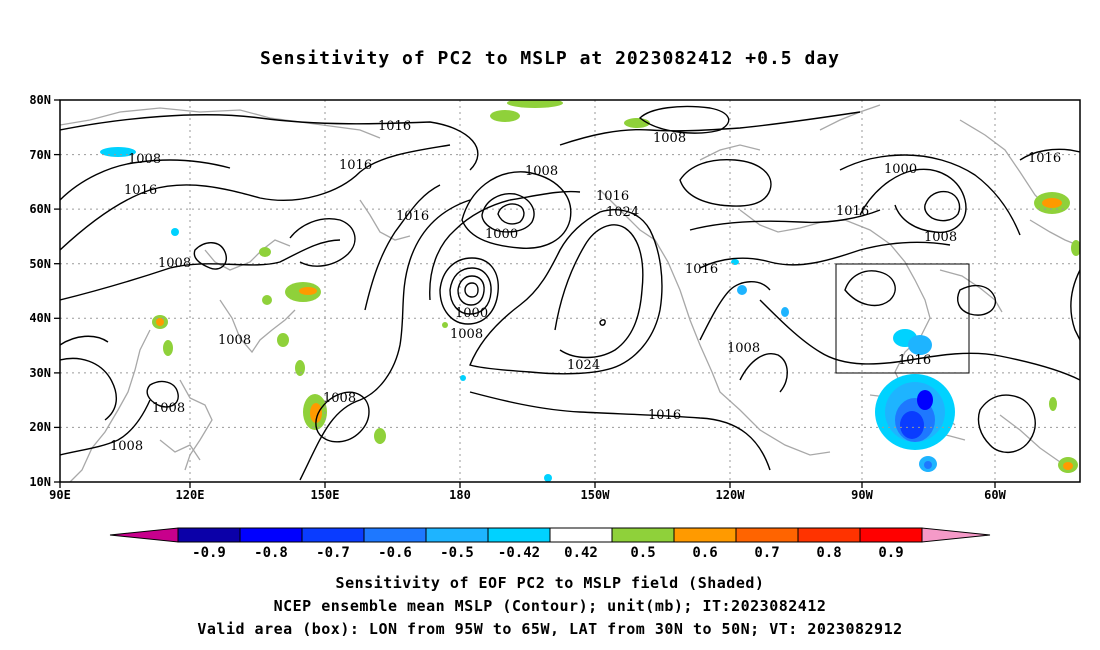 The width and height of the screenshot is (1100, 650). What do you see at coordinates (60, 495) in the screenshot?
I see `lon-tick-label: 90E` at bounding box center [60, 495].